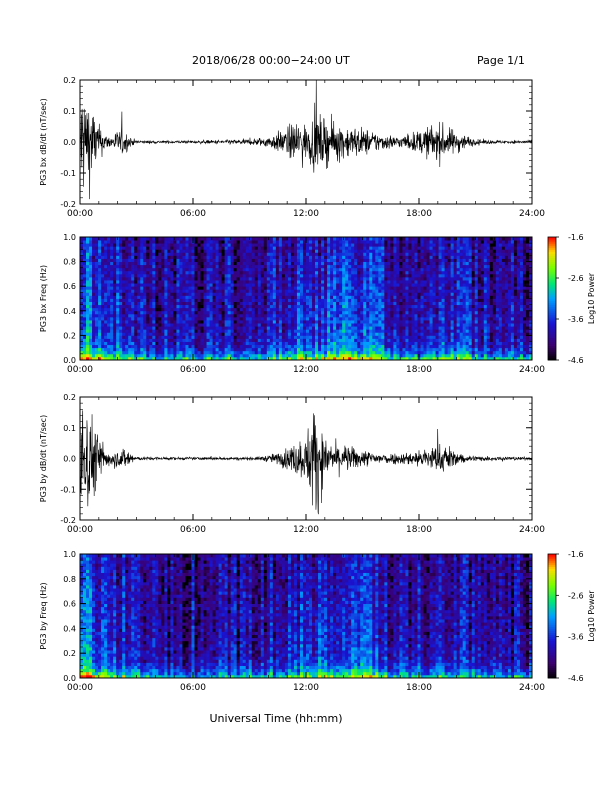 This screenshot has width=612, height=792. What do you see at coordinates (80, 530) in the screenshot?
I see `panel-2-x-tick-label: 00:00` at bounding box center [80, 530].